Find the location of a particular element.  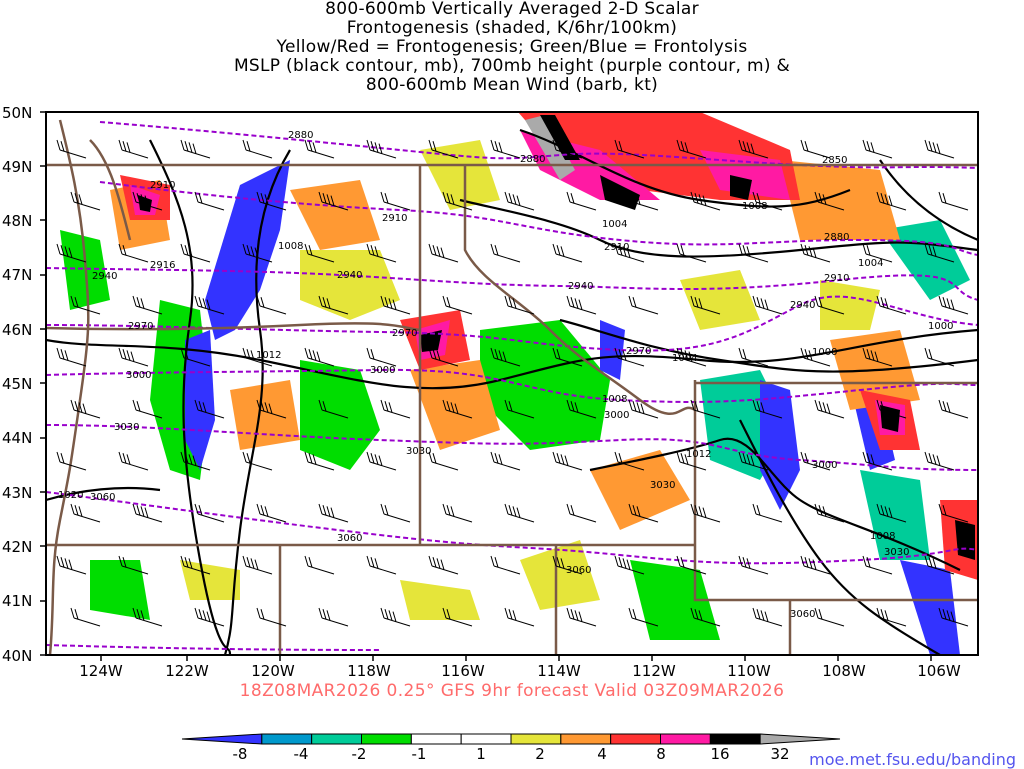

lat-label: 47N is located at coordinates (17, 275).